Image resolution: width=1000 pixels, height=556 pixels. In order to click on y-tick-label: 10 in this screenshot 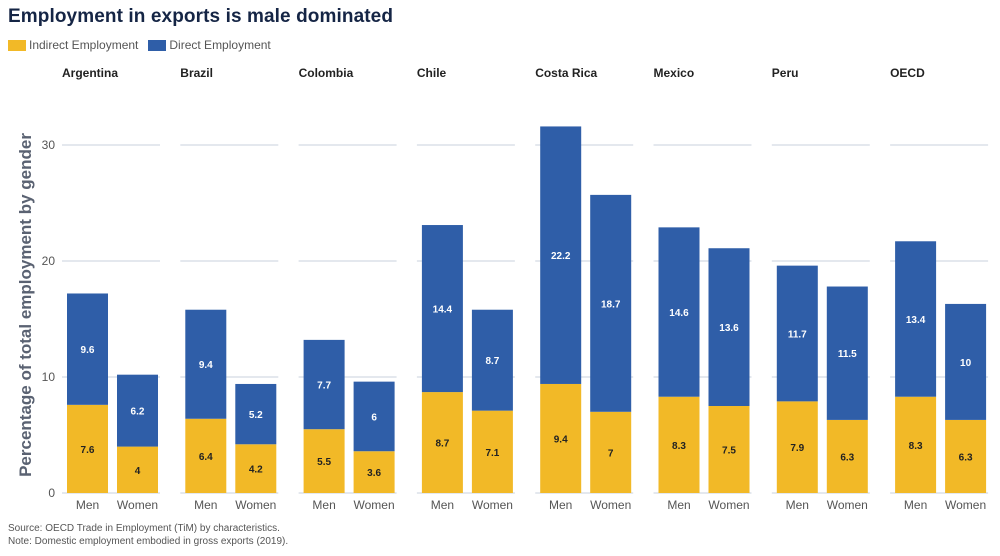, I will do `click(49, 377)`.